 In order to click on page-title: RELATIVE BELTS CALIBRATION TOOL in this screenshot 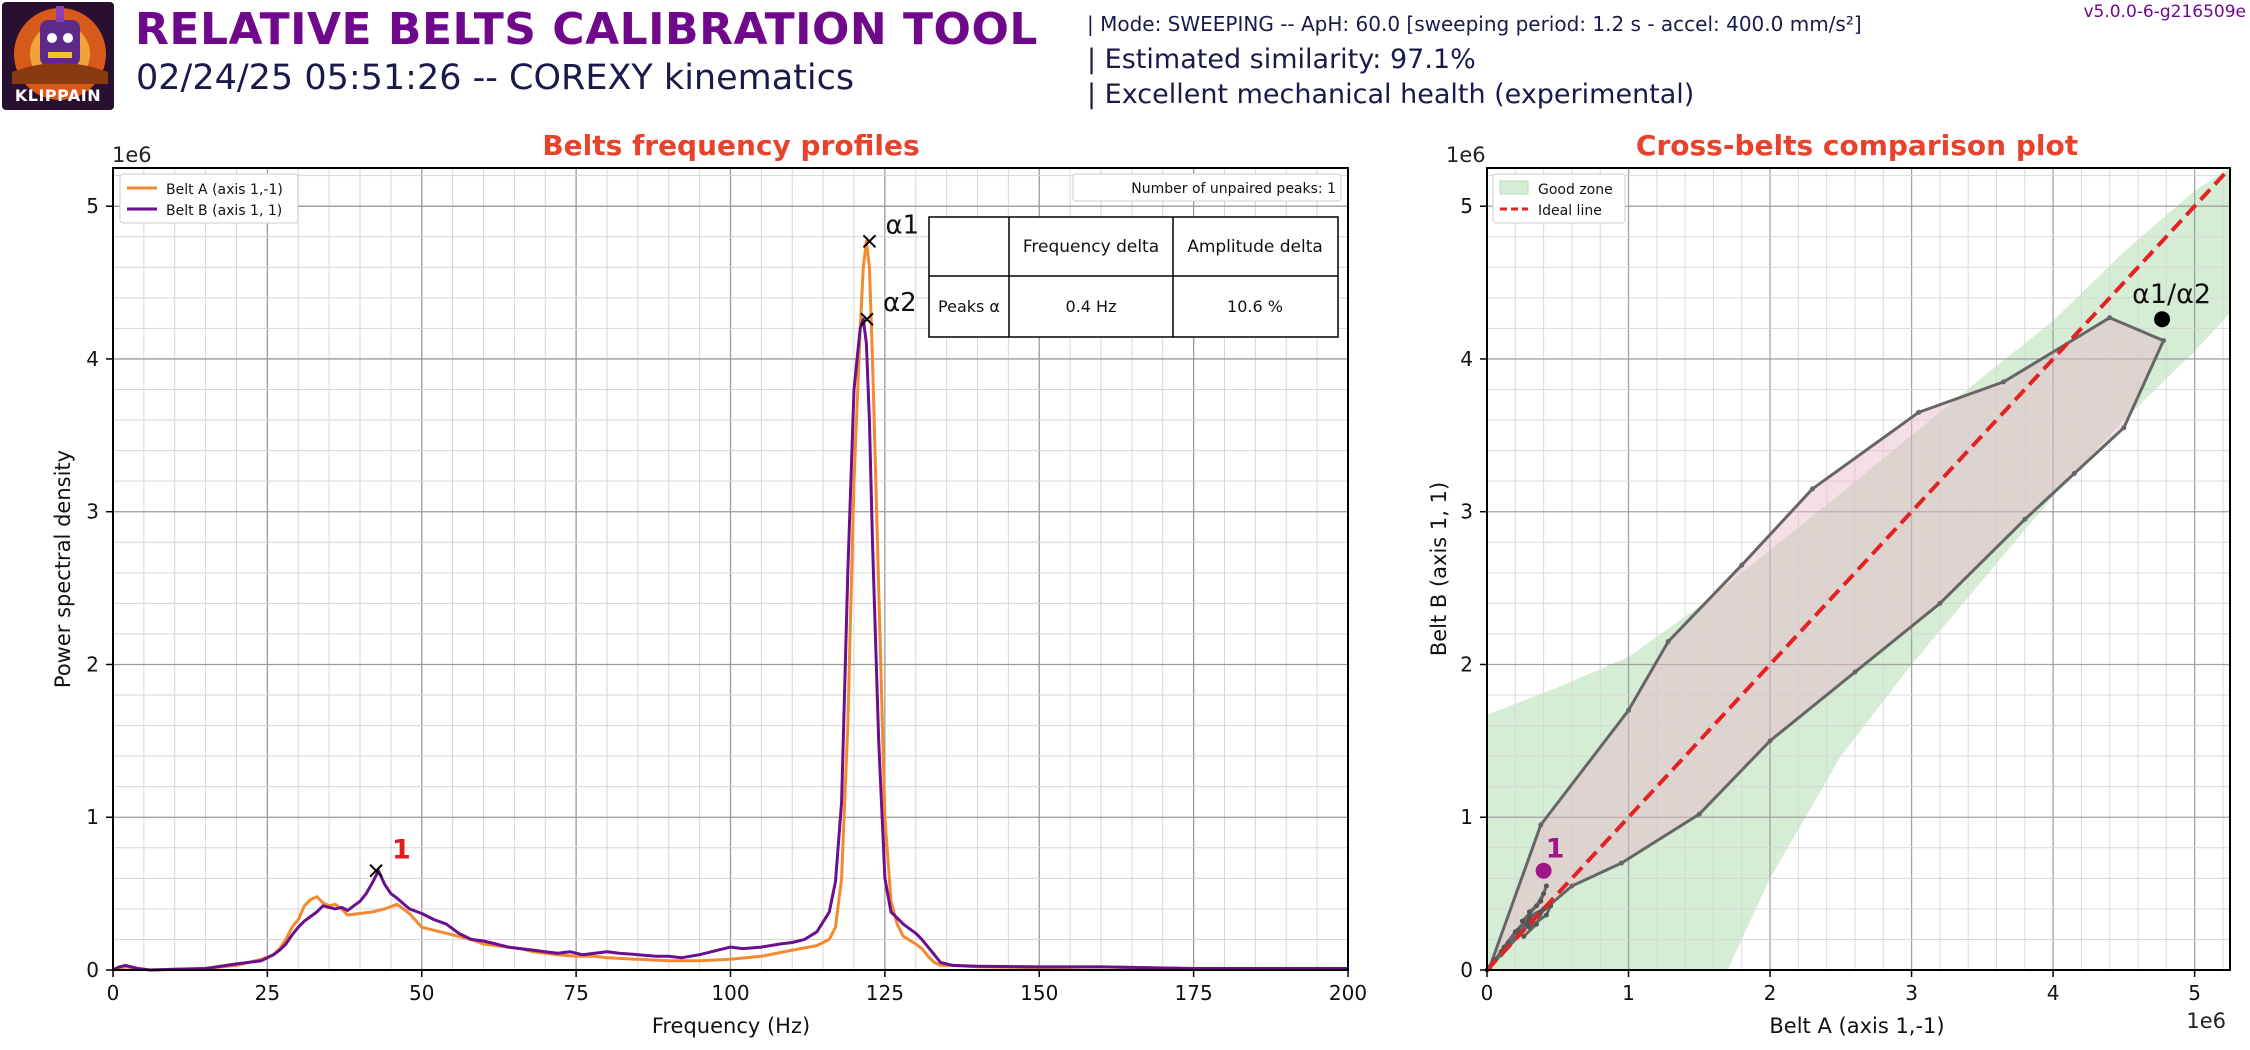, I will do `click(586, 29)`.